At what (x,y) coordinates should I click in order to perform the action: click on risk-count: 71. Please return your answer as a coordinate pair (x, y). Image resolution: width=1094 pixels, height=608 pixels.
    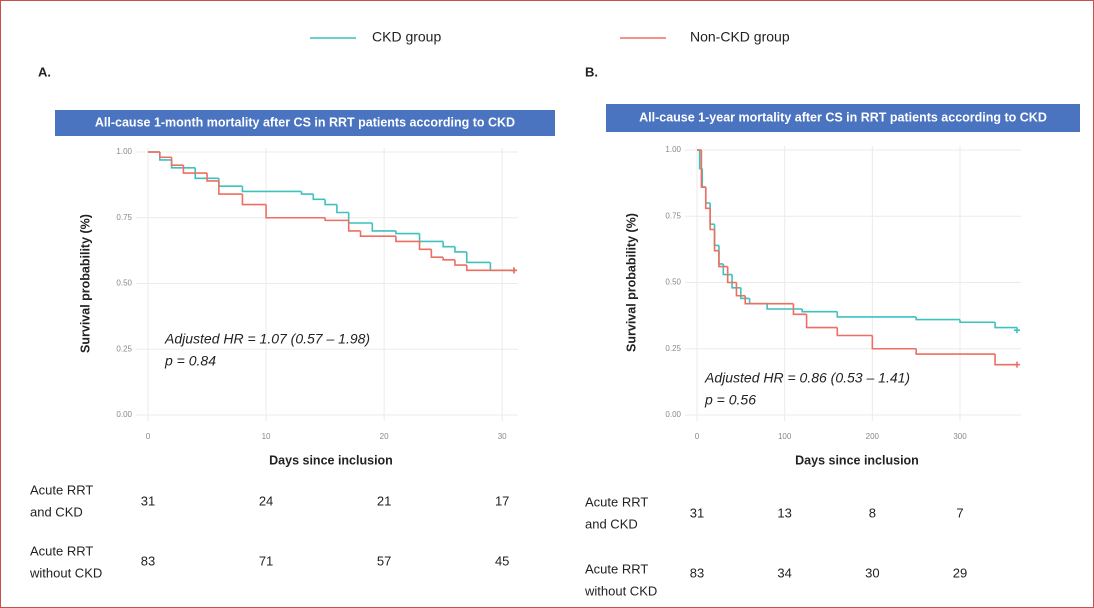
    Looking at the image, I should click on (266, 560).